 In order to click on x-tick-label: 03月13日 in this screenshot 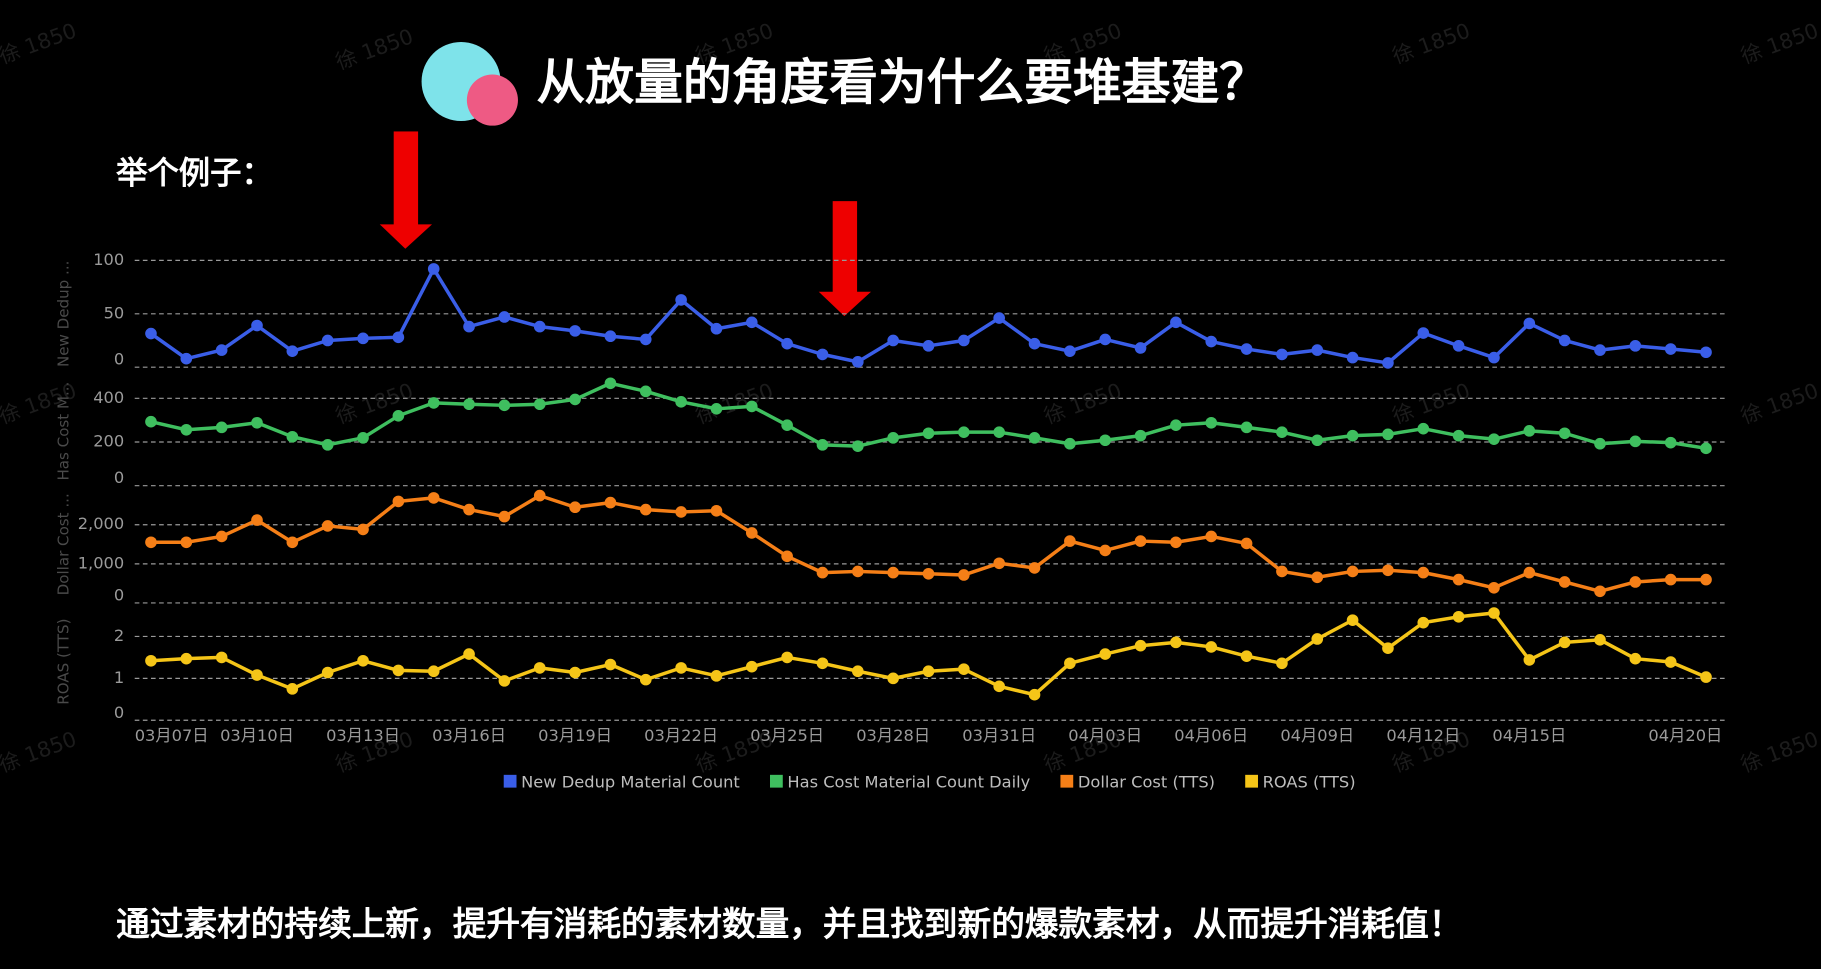, I will do `click(363, 735)`.